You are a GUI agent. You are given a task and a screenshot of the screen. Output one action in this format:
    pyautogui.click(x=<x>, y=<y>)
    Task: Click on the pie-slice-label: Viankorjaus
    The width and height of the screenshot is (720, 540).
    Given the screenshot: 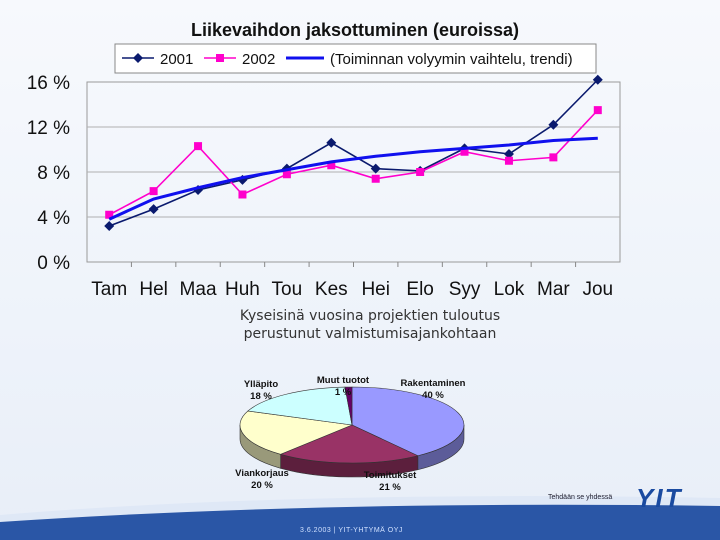 What is the action you would take?
    pyautogui.click(x=262, y=473)
    